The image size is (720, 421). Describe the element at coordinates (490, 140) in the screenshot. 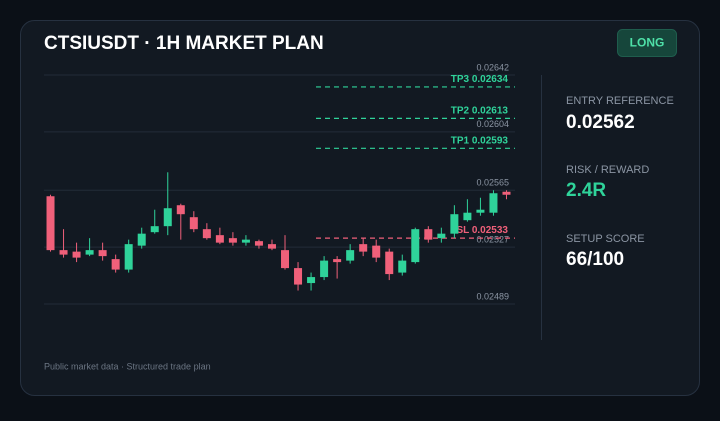

I see `level-value: 0.02593` at that location.